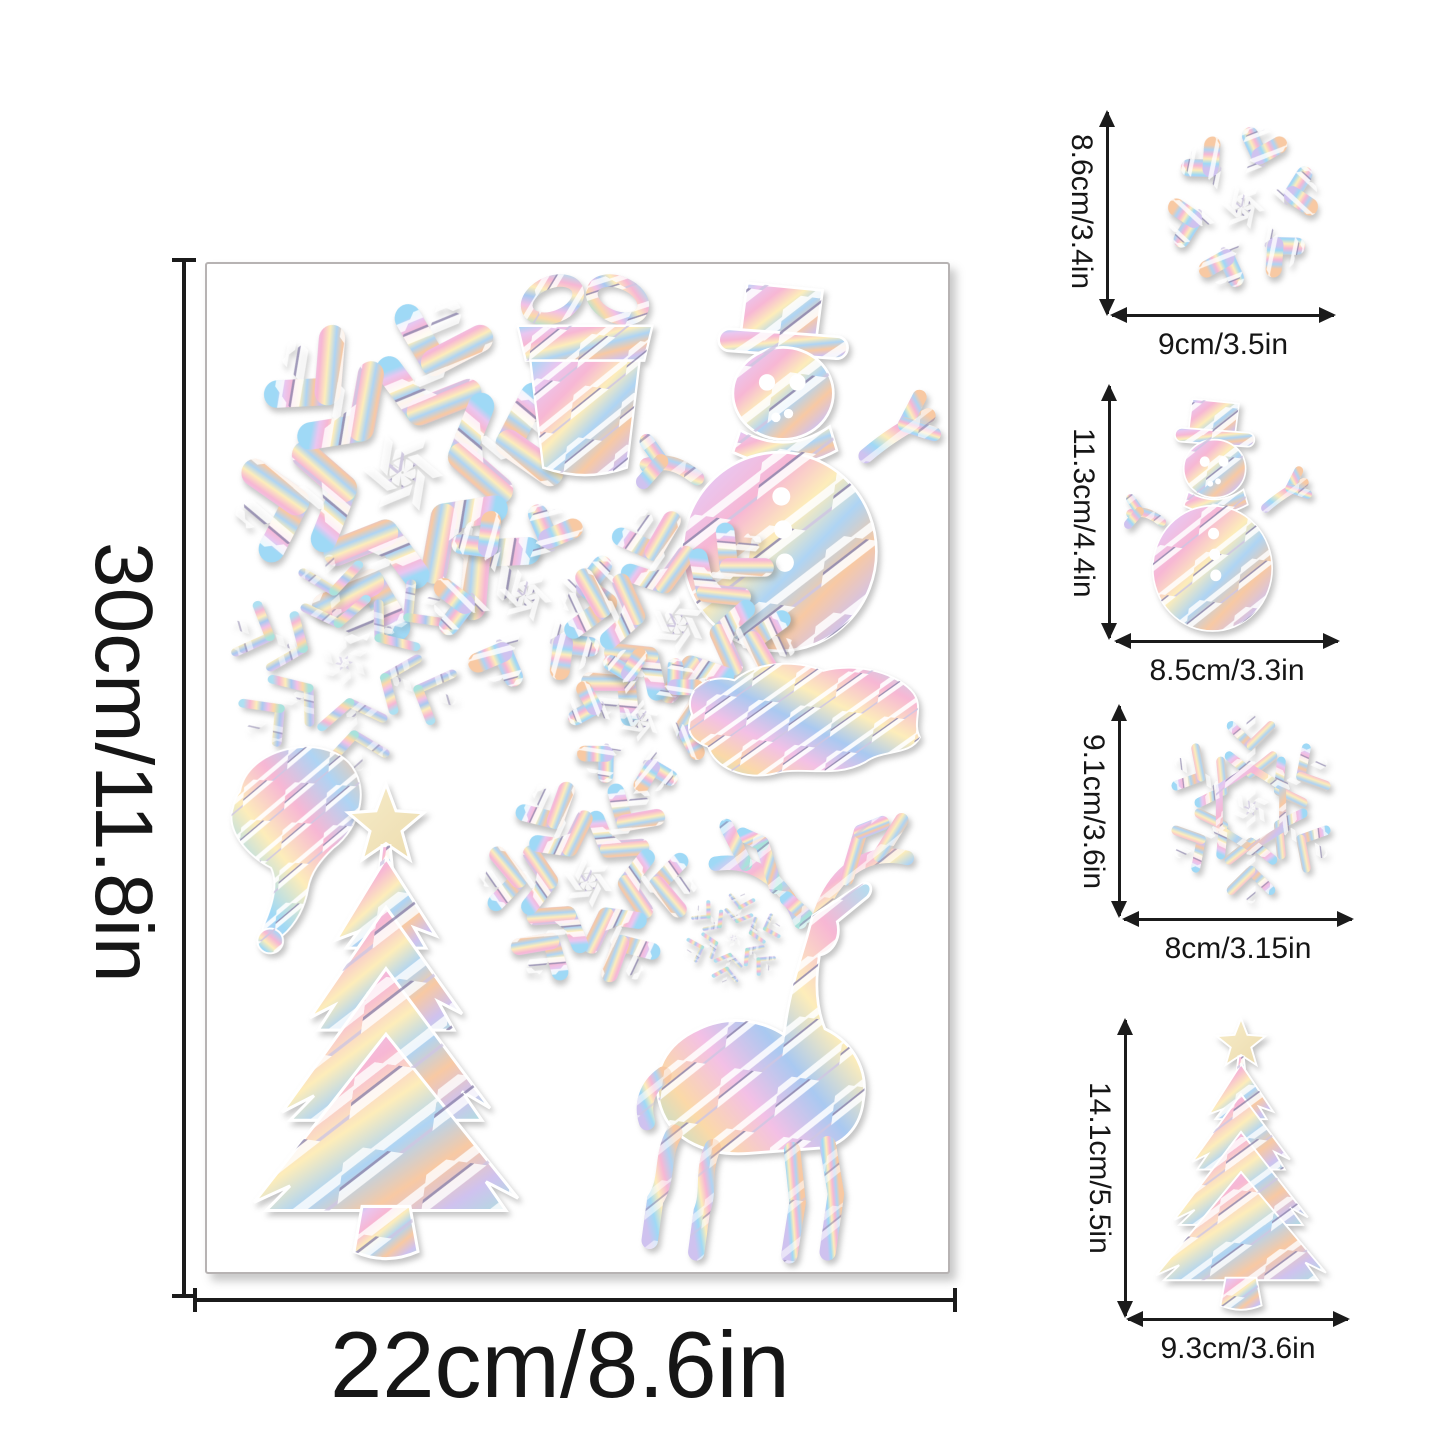  Describe the element at coordinates (1093, 812) in the screenshot. I see `item3-height-label: 9.1cm/3.6in` at that location.